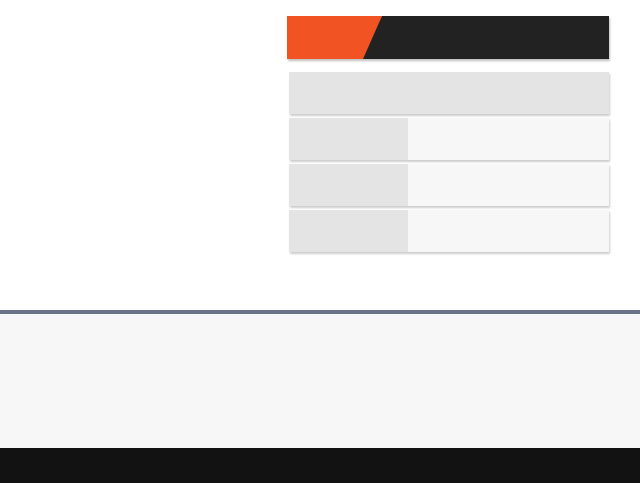 This screenshot has height=483, width=640. Describe the element at coordinates (320, 465) in the screenshot. I see `footer-bottom-bar` at that location.